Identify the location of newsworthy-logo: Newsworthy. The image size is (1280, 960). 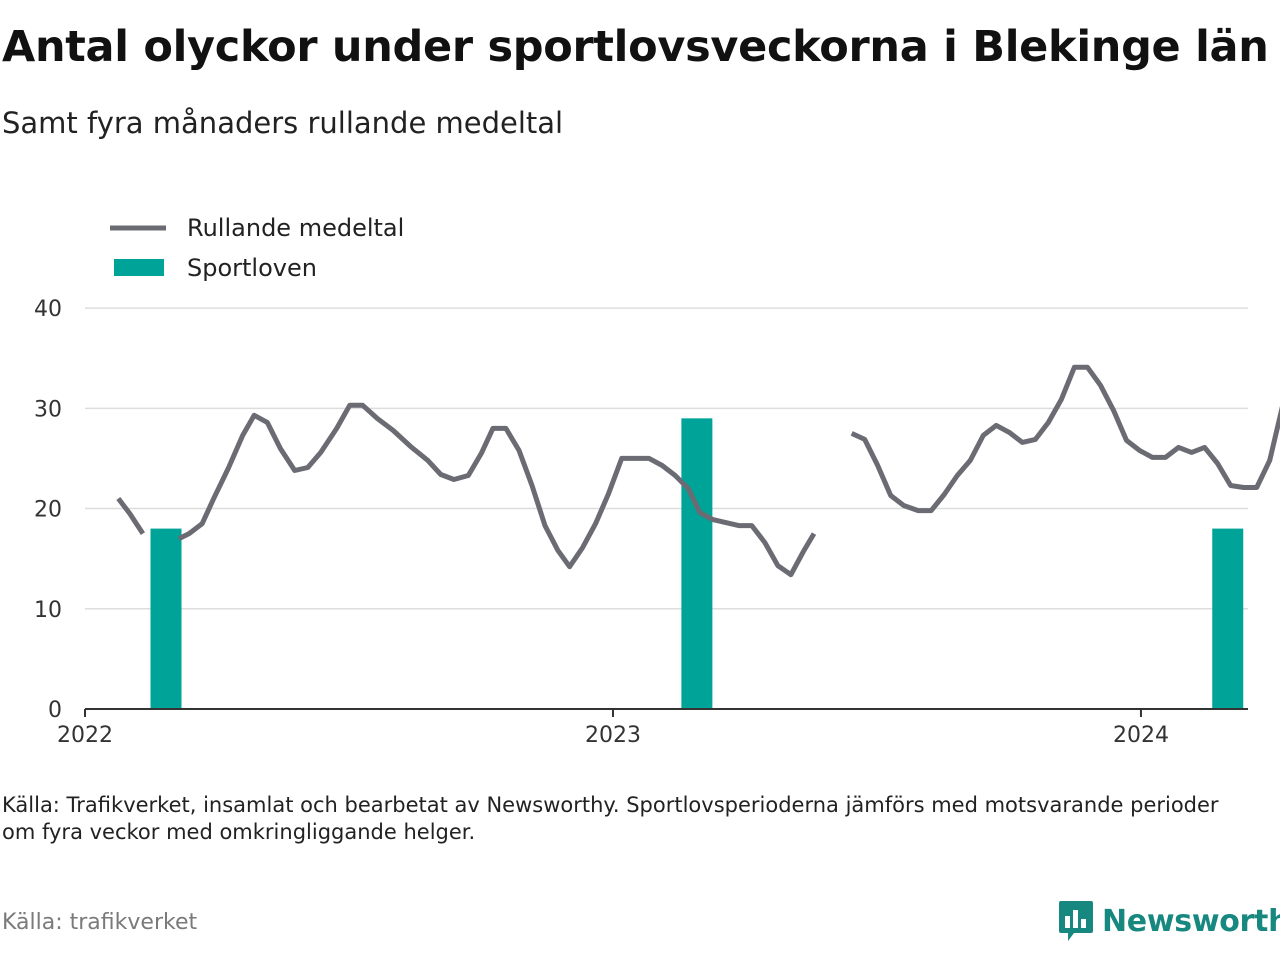
(1169, 921).